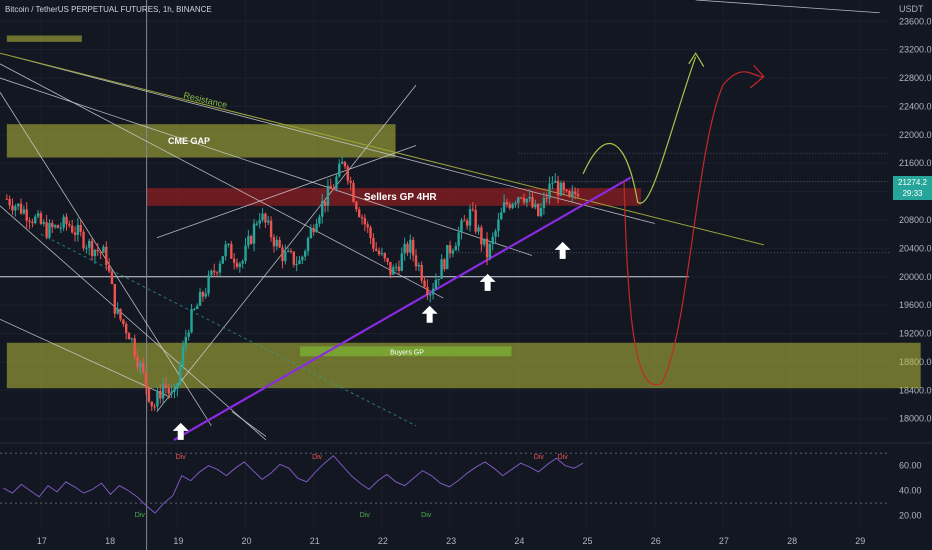 Image resolution: width=932 pixels, height=550 pixels. I want to click on rsi-tick-label: 20.00, so click(910, 516).